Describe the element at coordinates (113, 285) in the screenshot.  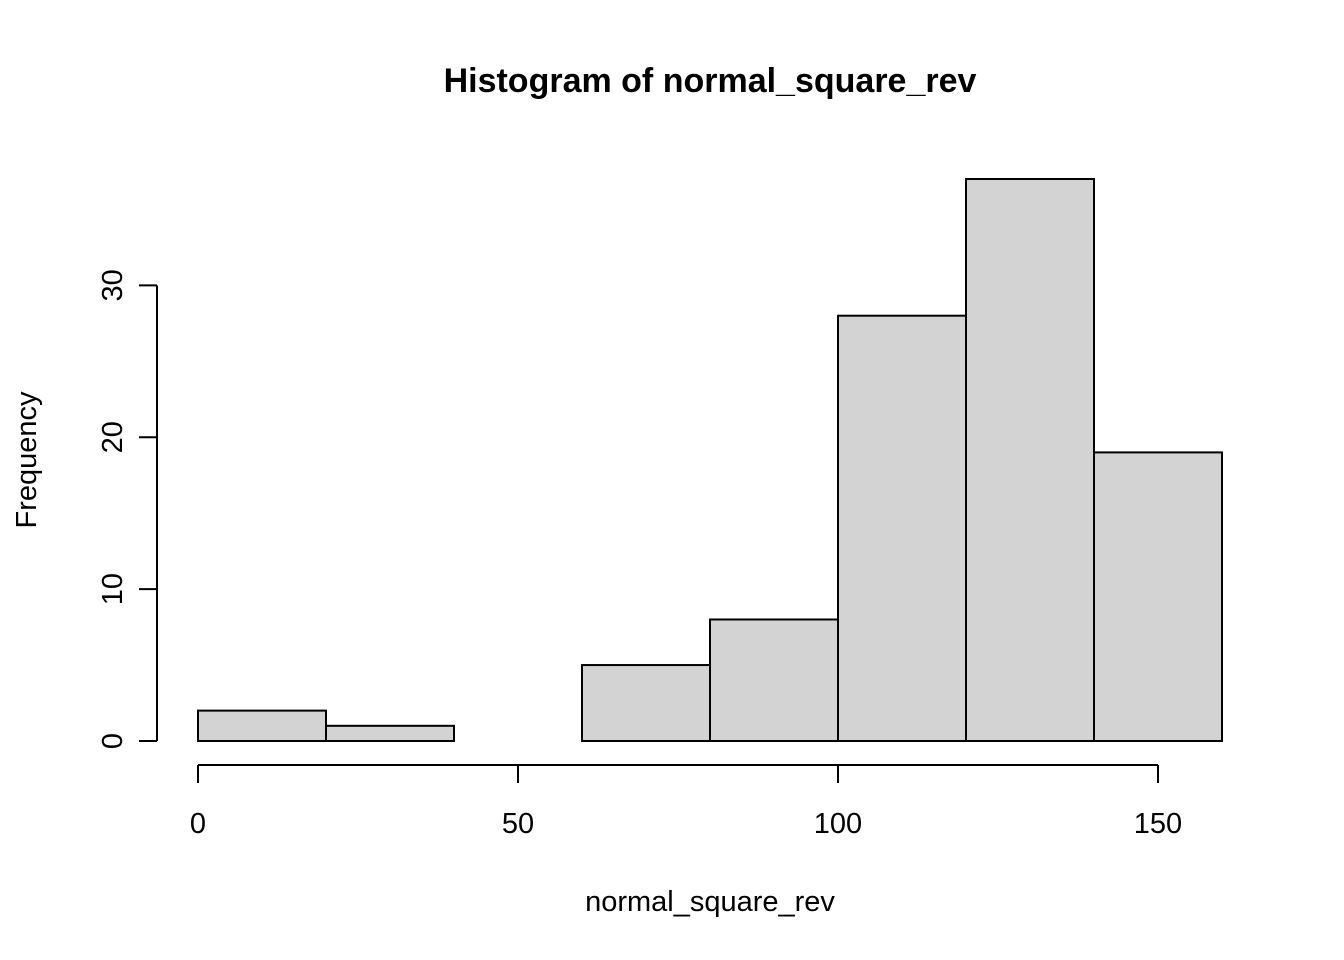
I see `y-tick-label: 30` at that location.